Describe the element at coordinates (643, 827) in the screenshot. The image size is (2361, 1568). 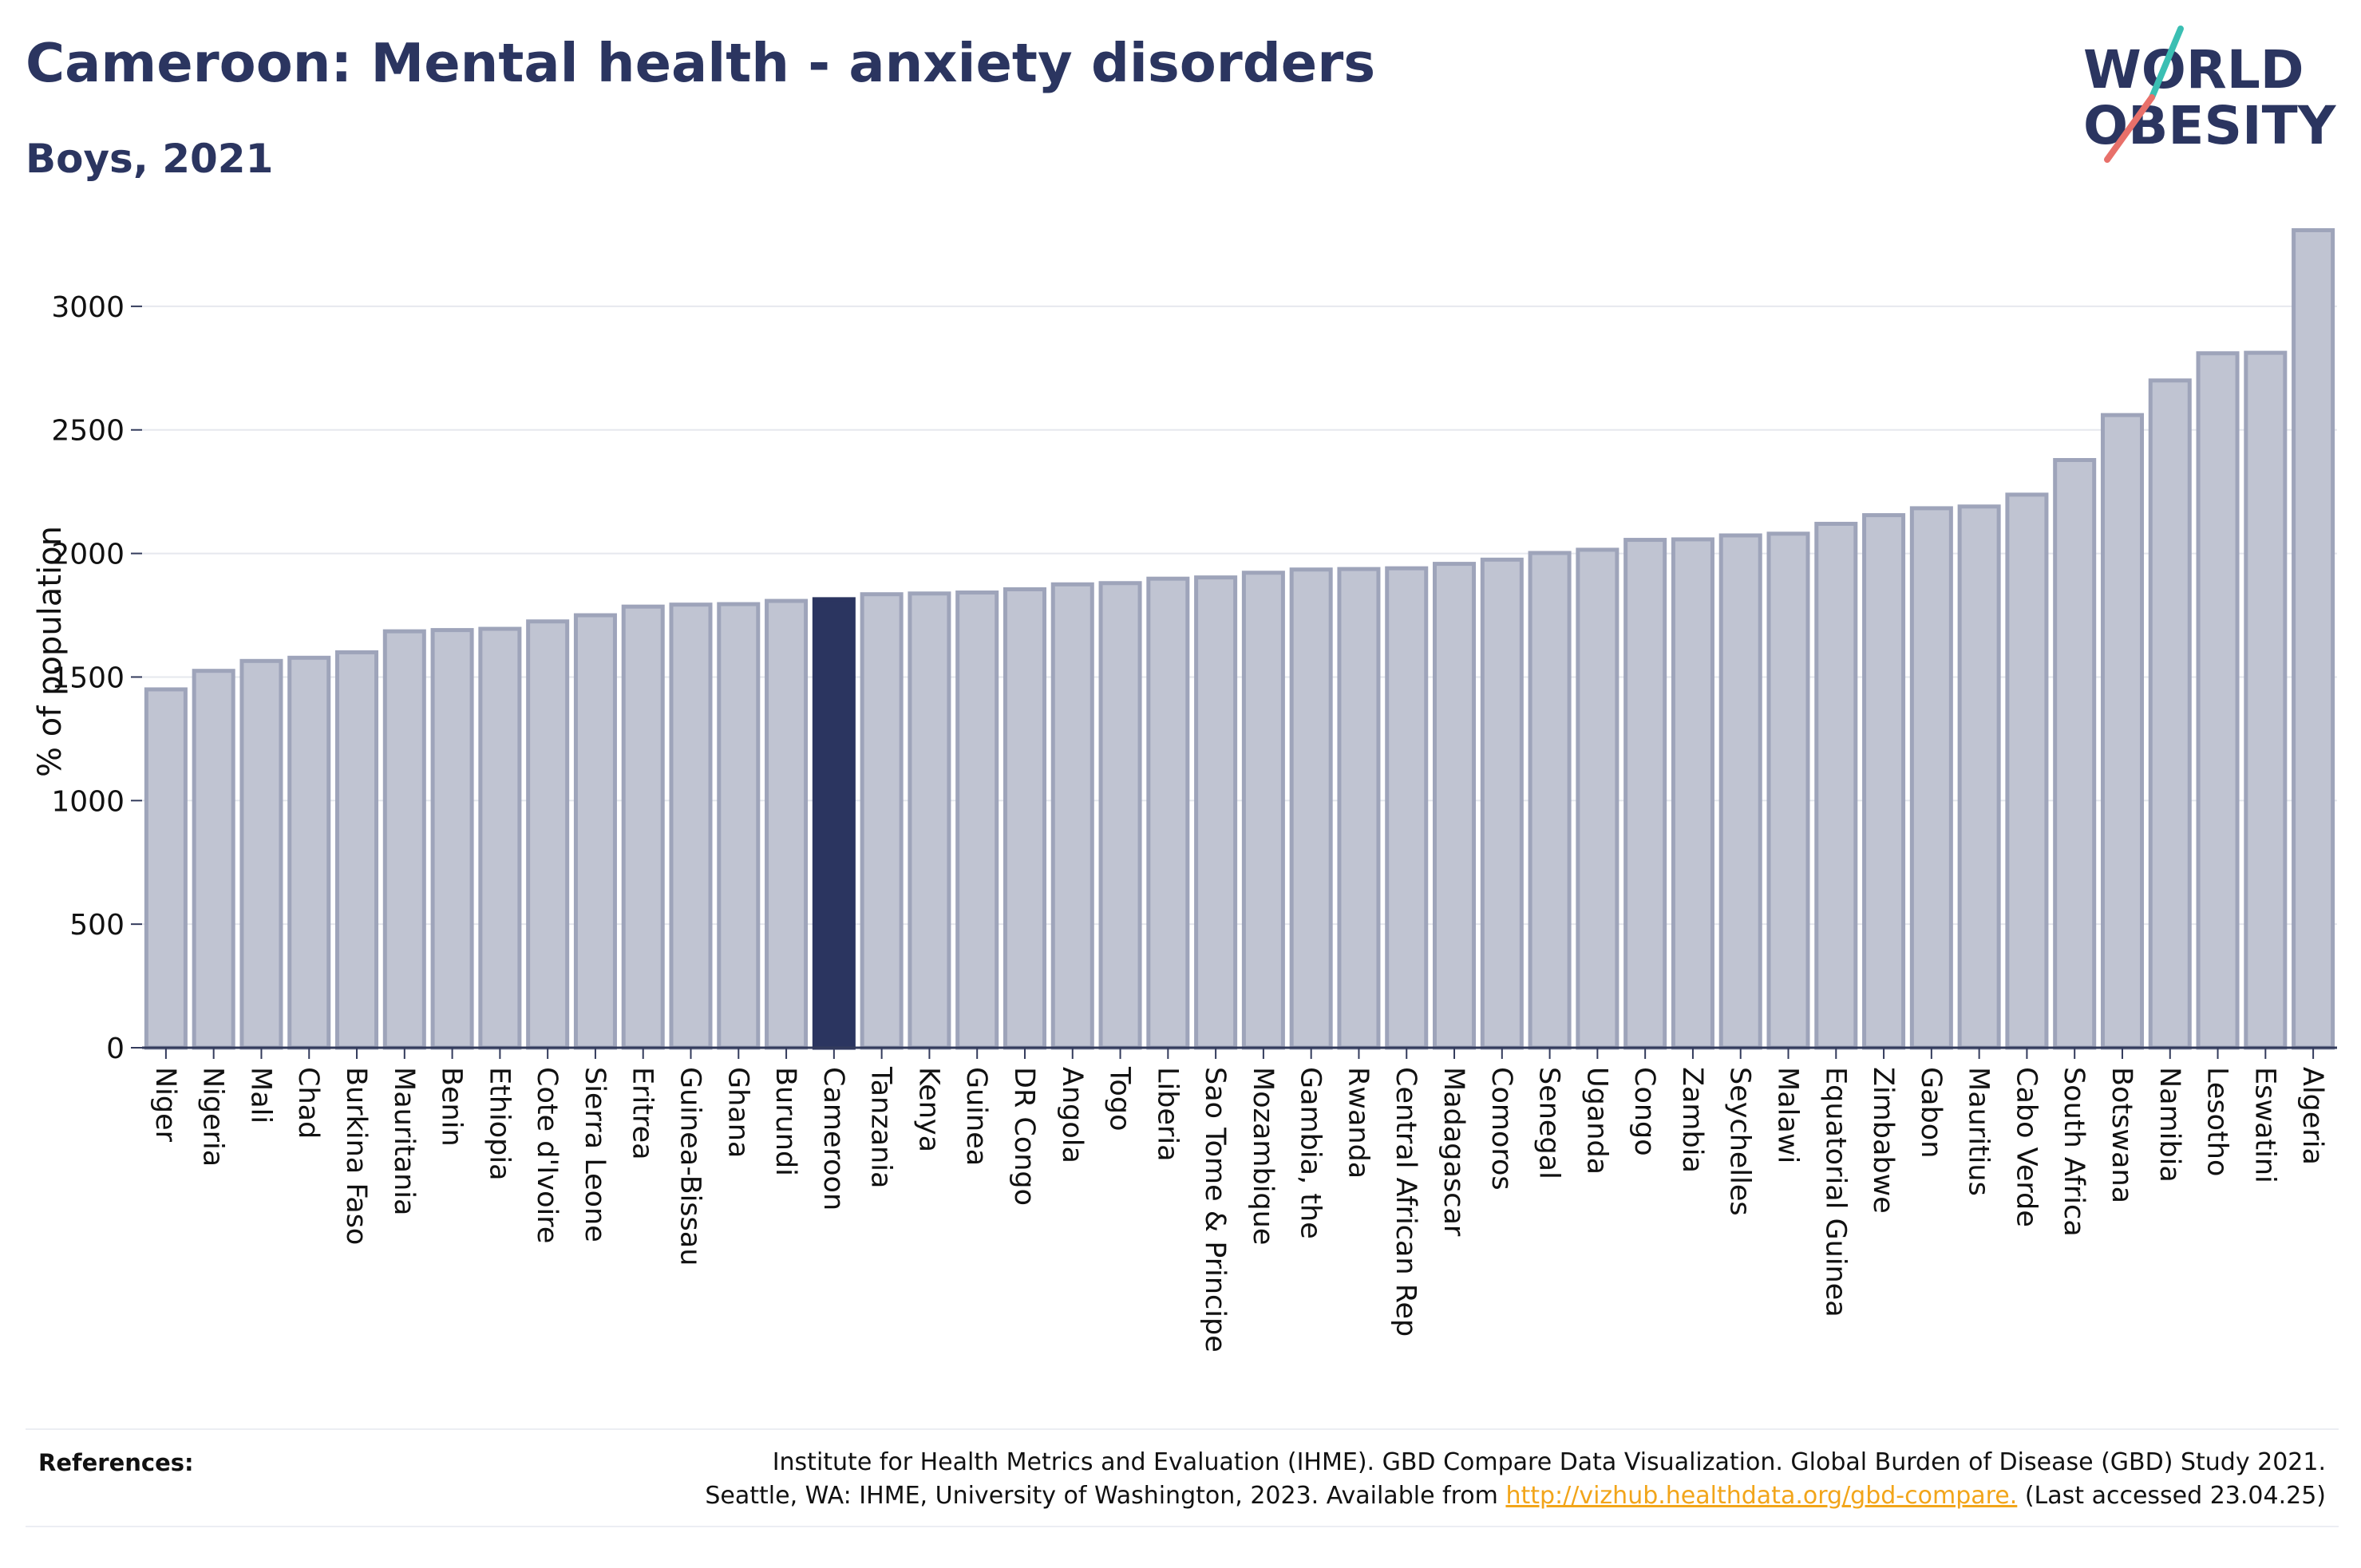
I see `bar-eritrea` at that location.